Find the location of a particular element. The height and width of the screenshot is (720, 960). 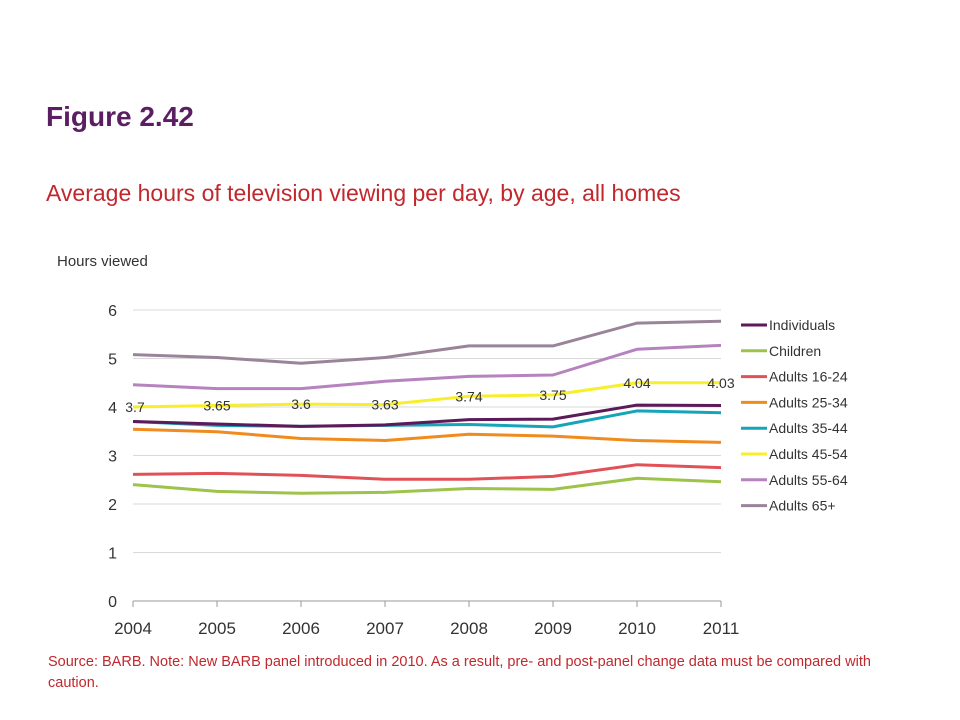

data-label: 3.75 is located at coordinates (552, 395).